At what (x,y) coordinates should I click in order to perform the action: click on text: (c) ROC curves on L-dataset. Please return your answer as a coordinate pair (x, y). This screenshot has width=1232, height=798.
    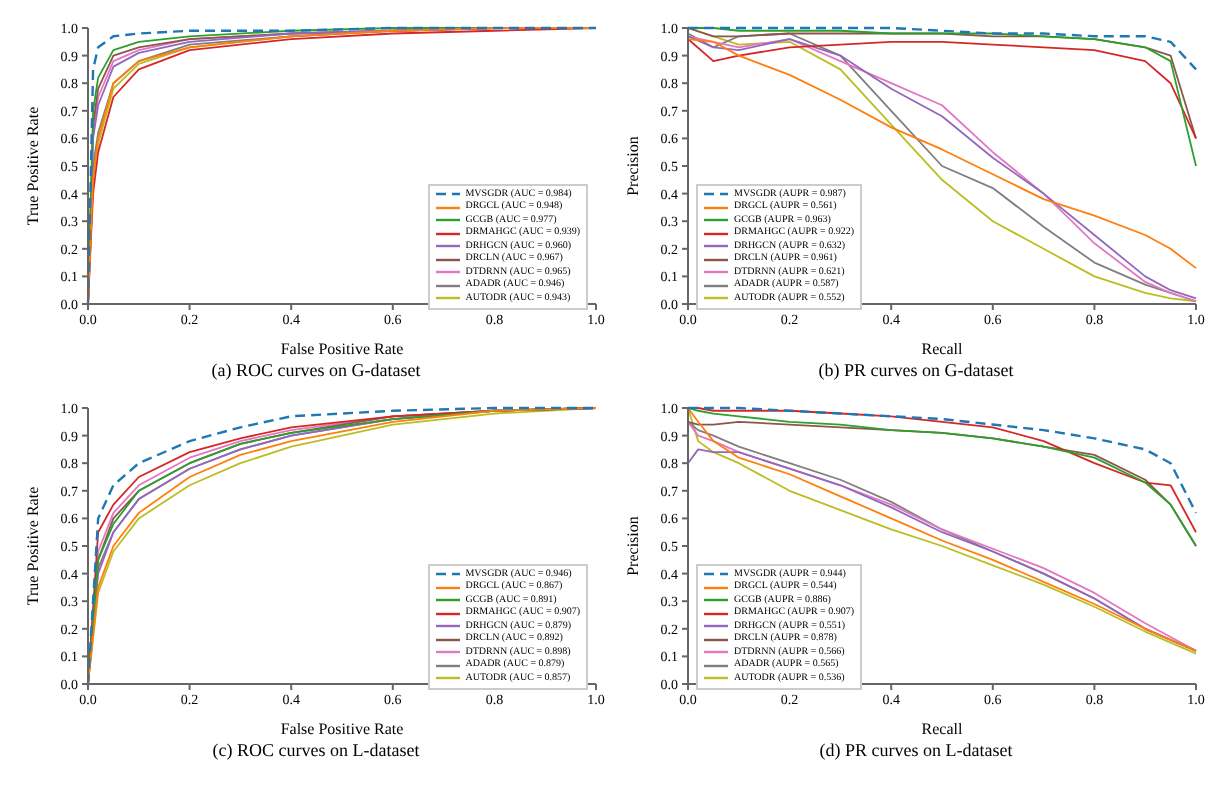
    Looking at the image, I should click on (316, 750).